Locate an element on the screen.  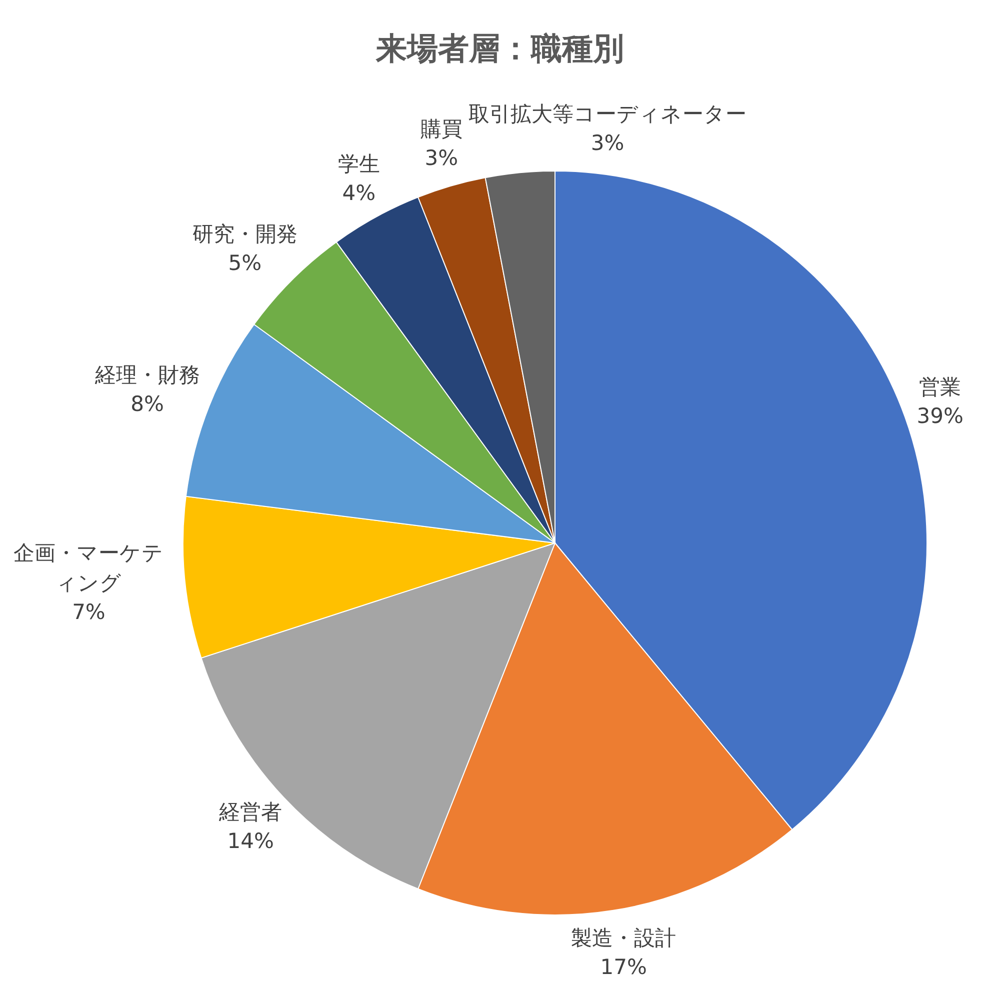
data-label: 5% is located at coordinates (245, 264).